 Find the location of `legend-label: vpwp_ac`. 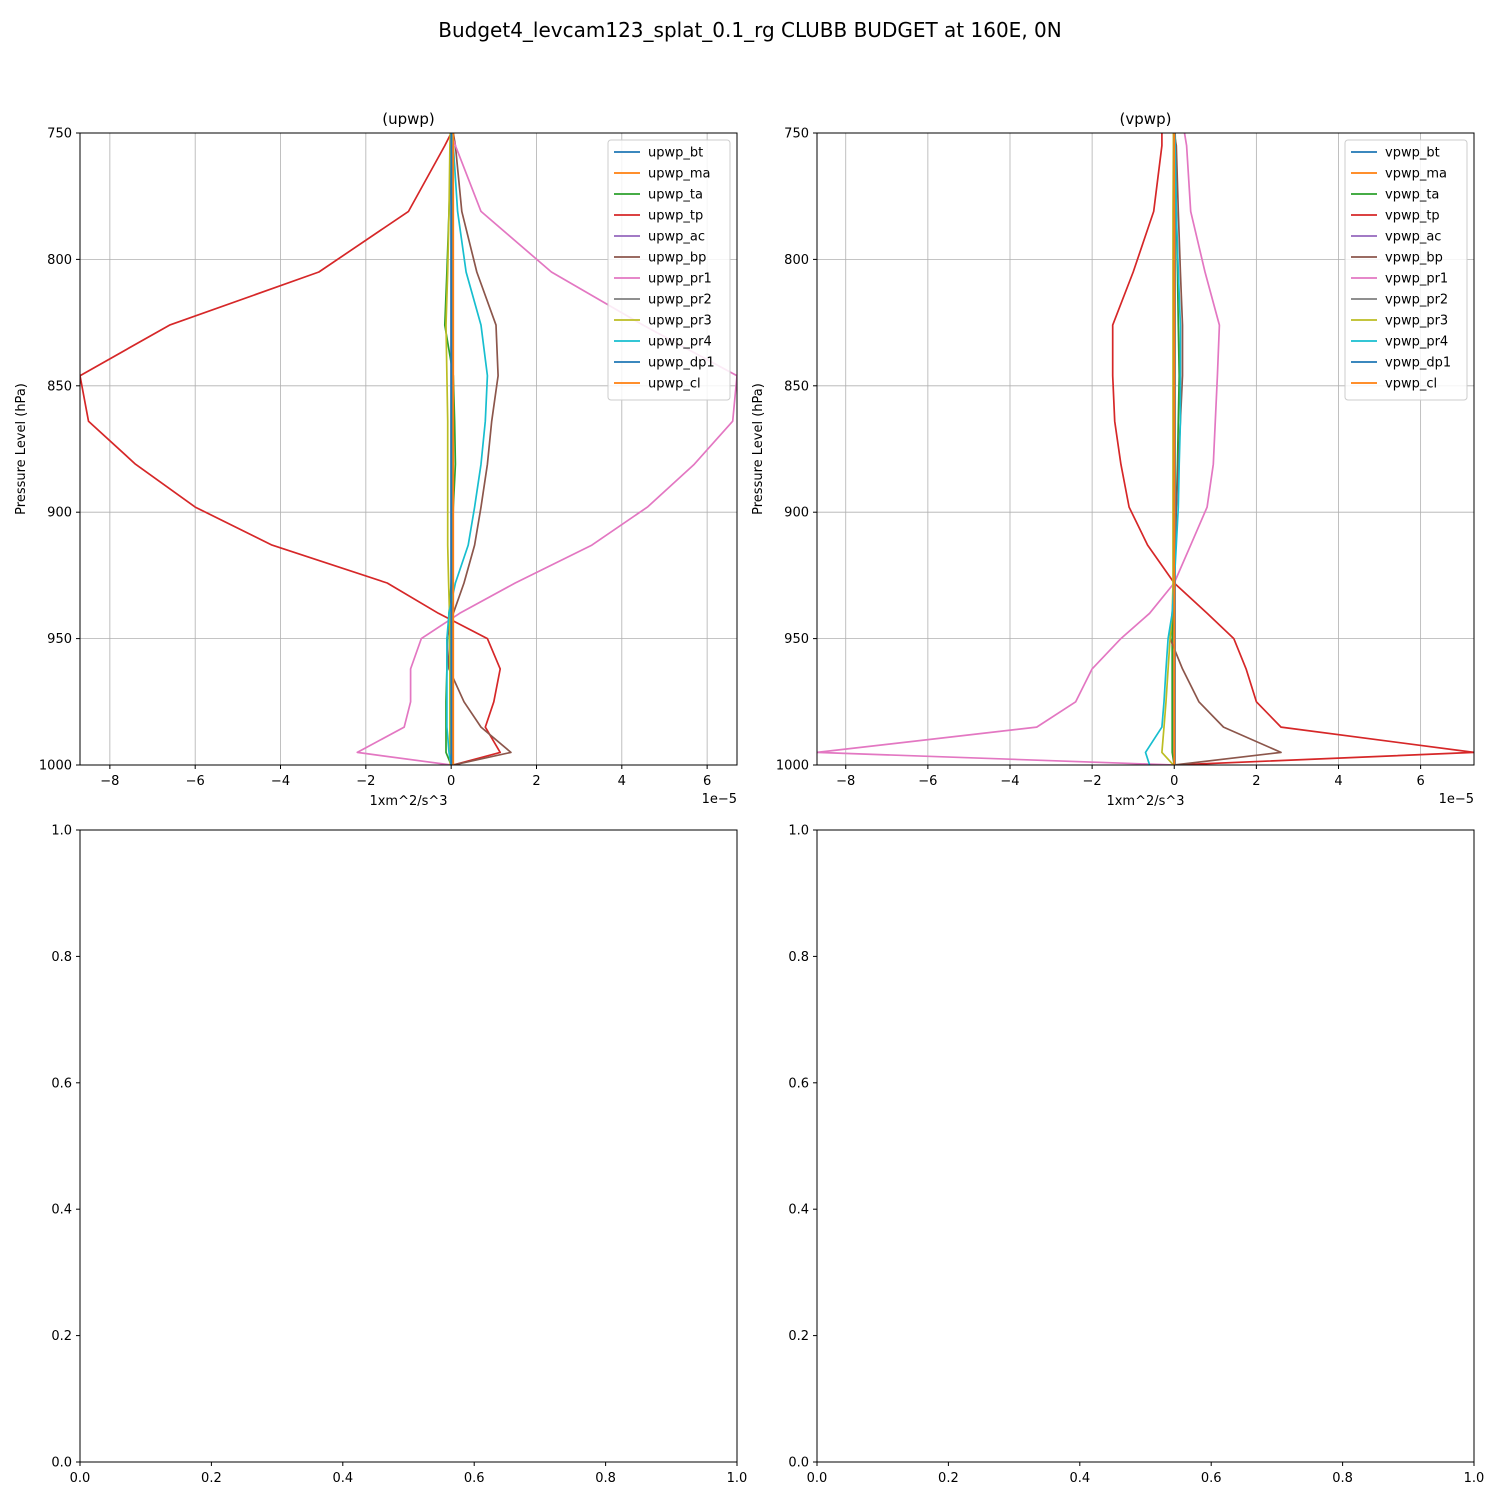

legend-label: vpwp_ac is located at coordinates (1413, 237).